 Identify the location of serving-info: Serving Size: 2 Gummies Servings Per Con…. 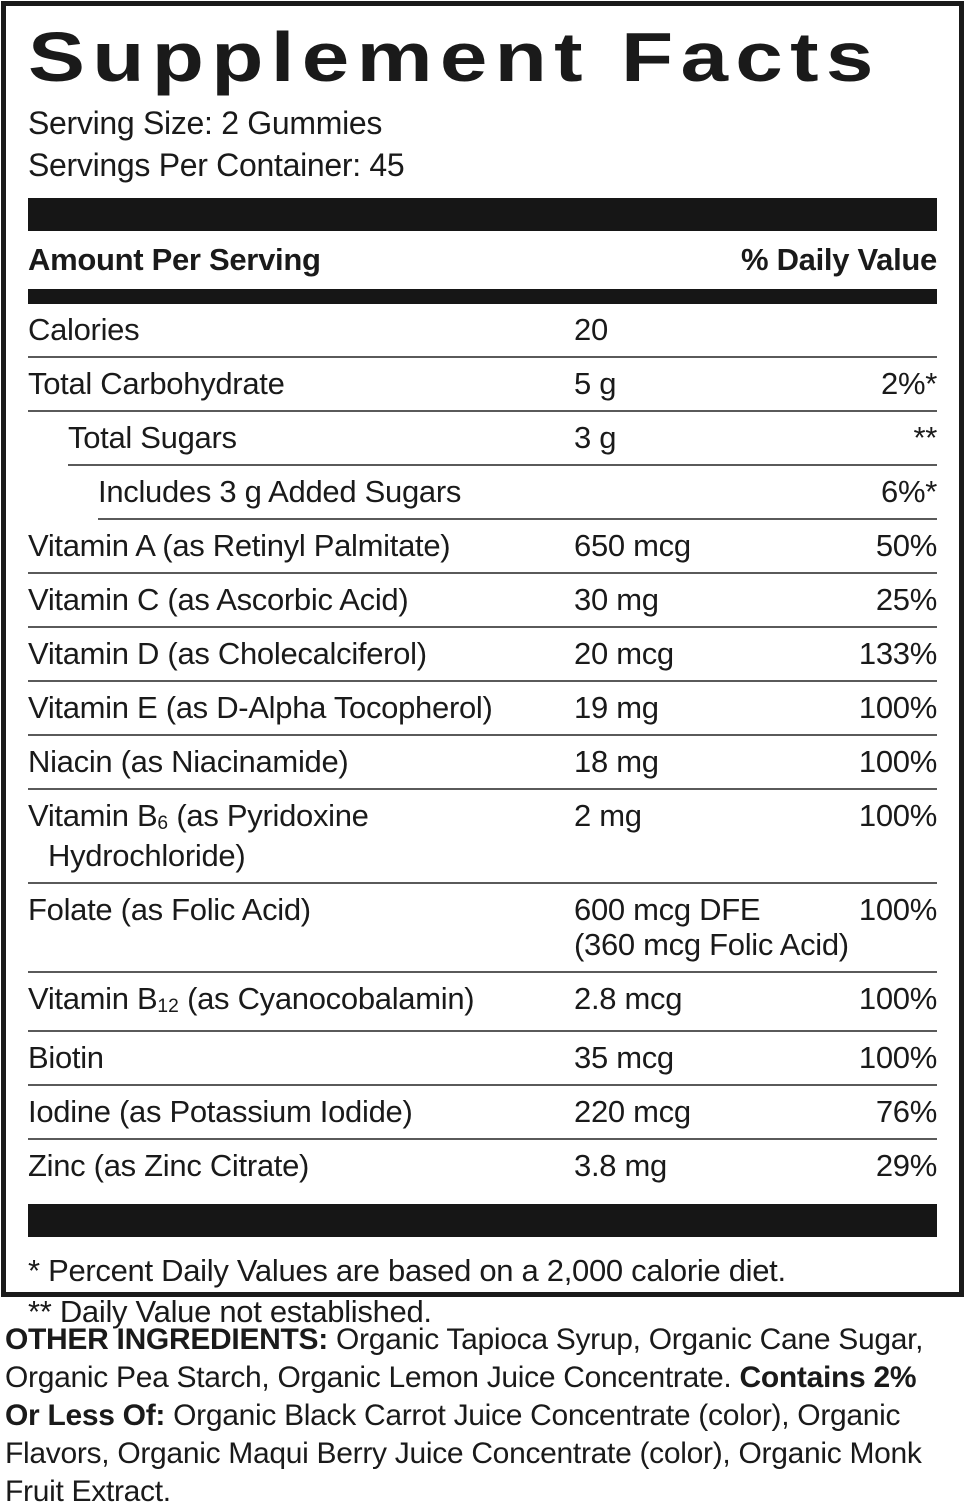
(482, 144).